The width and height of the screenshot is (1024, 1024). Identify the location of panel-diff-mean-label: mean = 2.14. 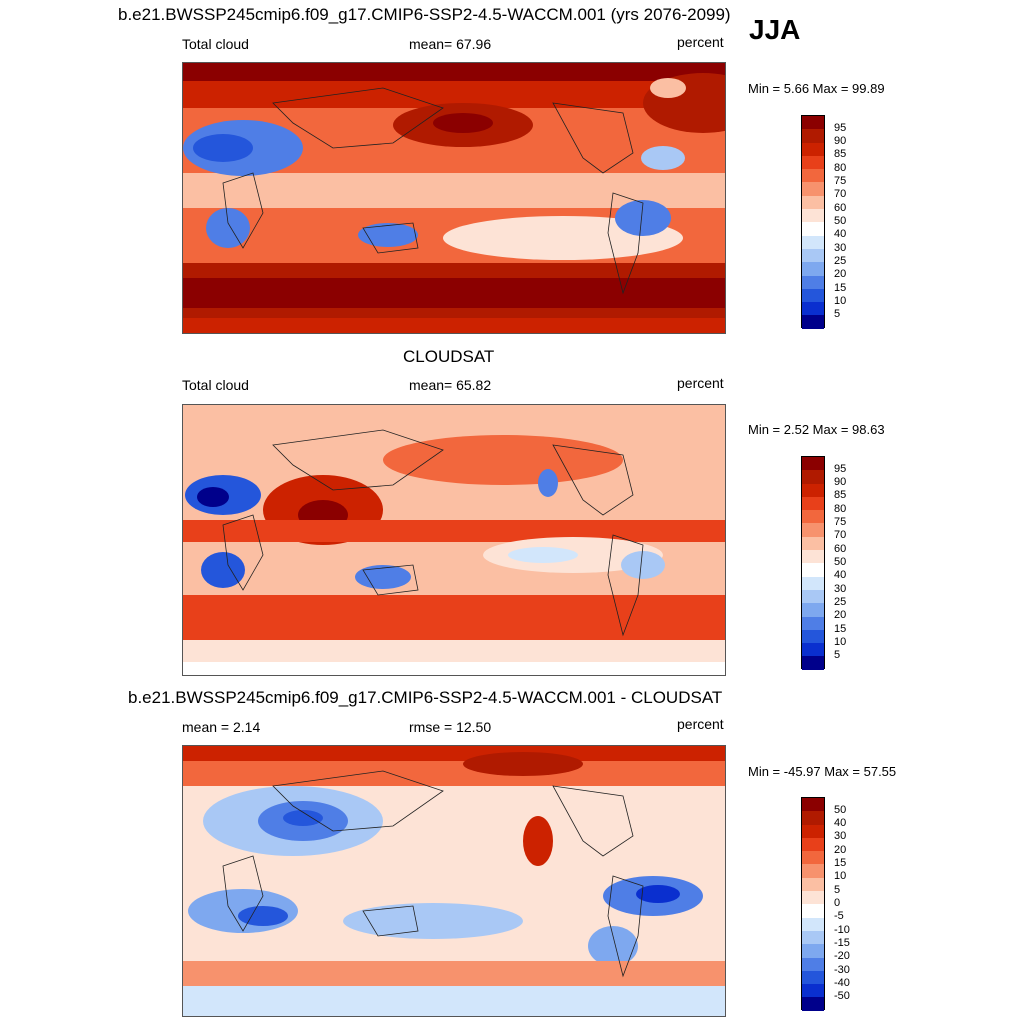
(221, 727).